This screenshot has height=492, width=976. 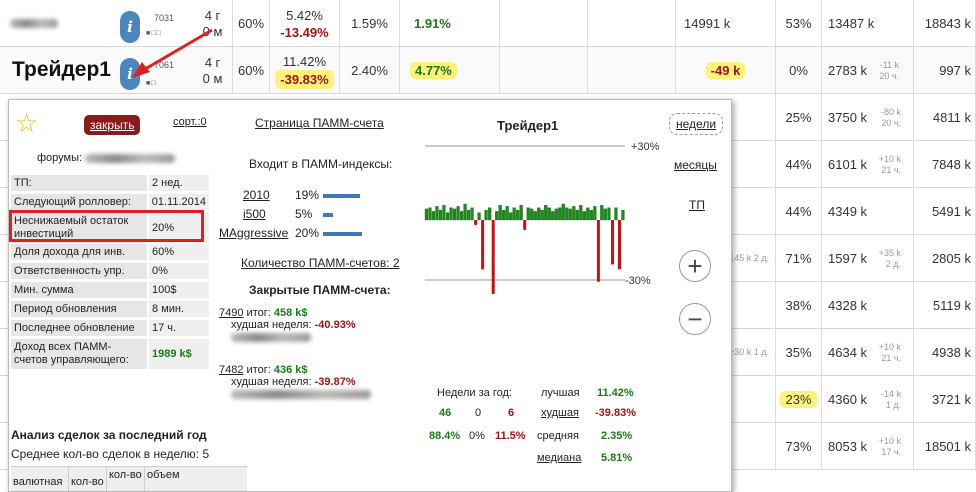 I want to click on account-id: 7061, so click(x=164, y=65).